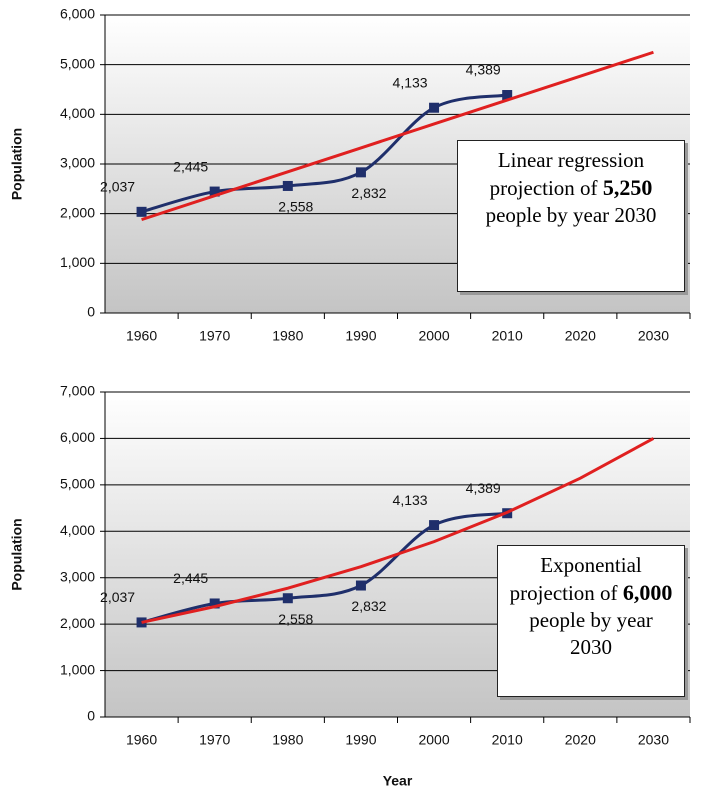  Describe the element at coordinates (627, 187) in the screenshot. I see `annotation-value: 5,250` at that location.